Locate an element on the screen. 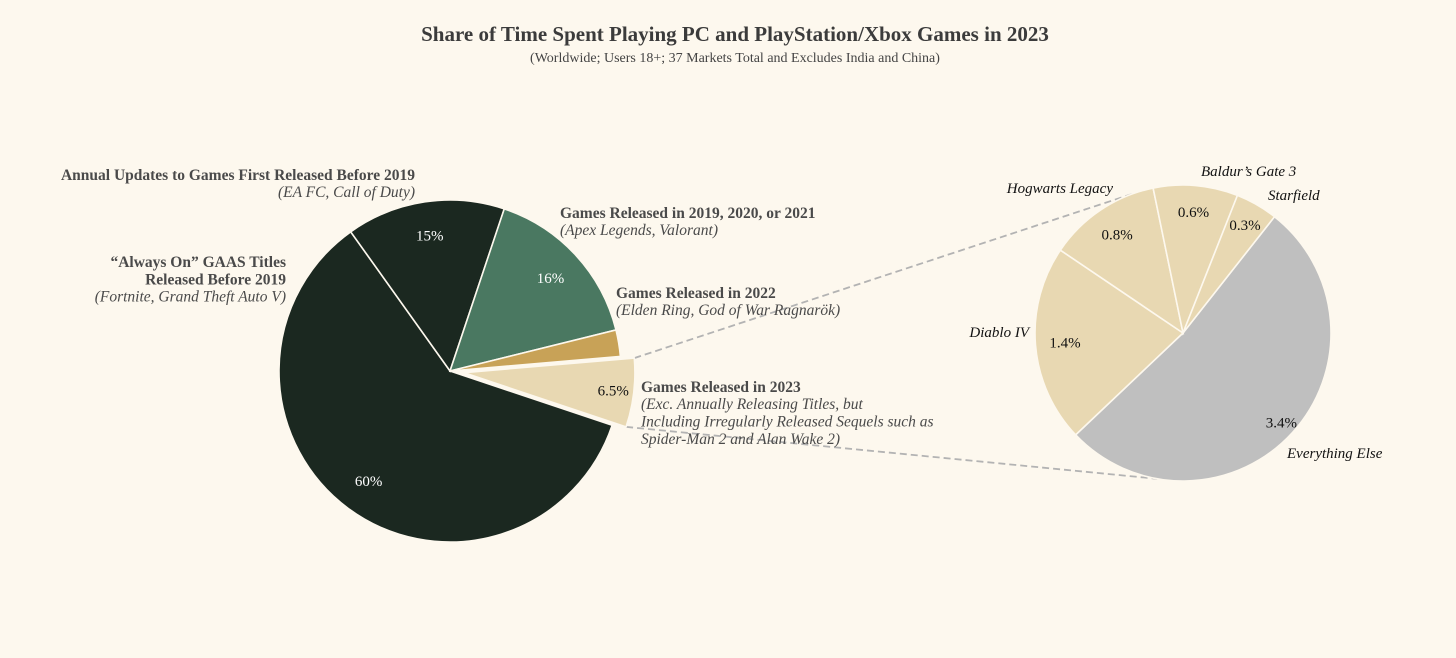 The height and width of the screenshot is (658, 1456). main-slice-y2023 is located at coordinates (549, 392).